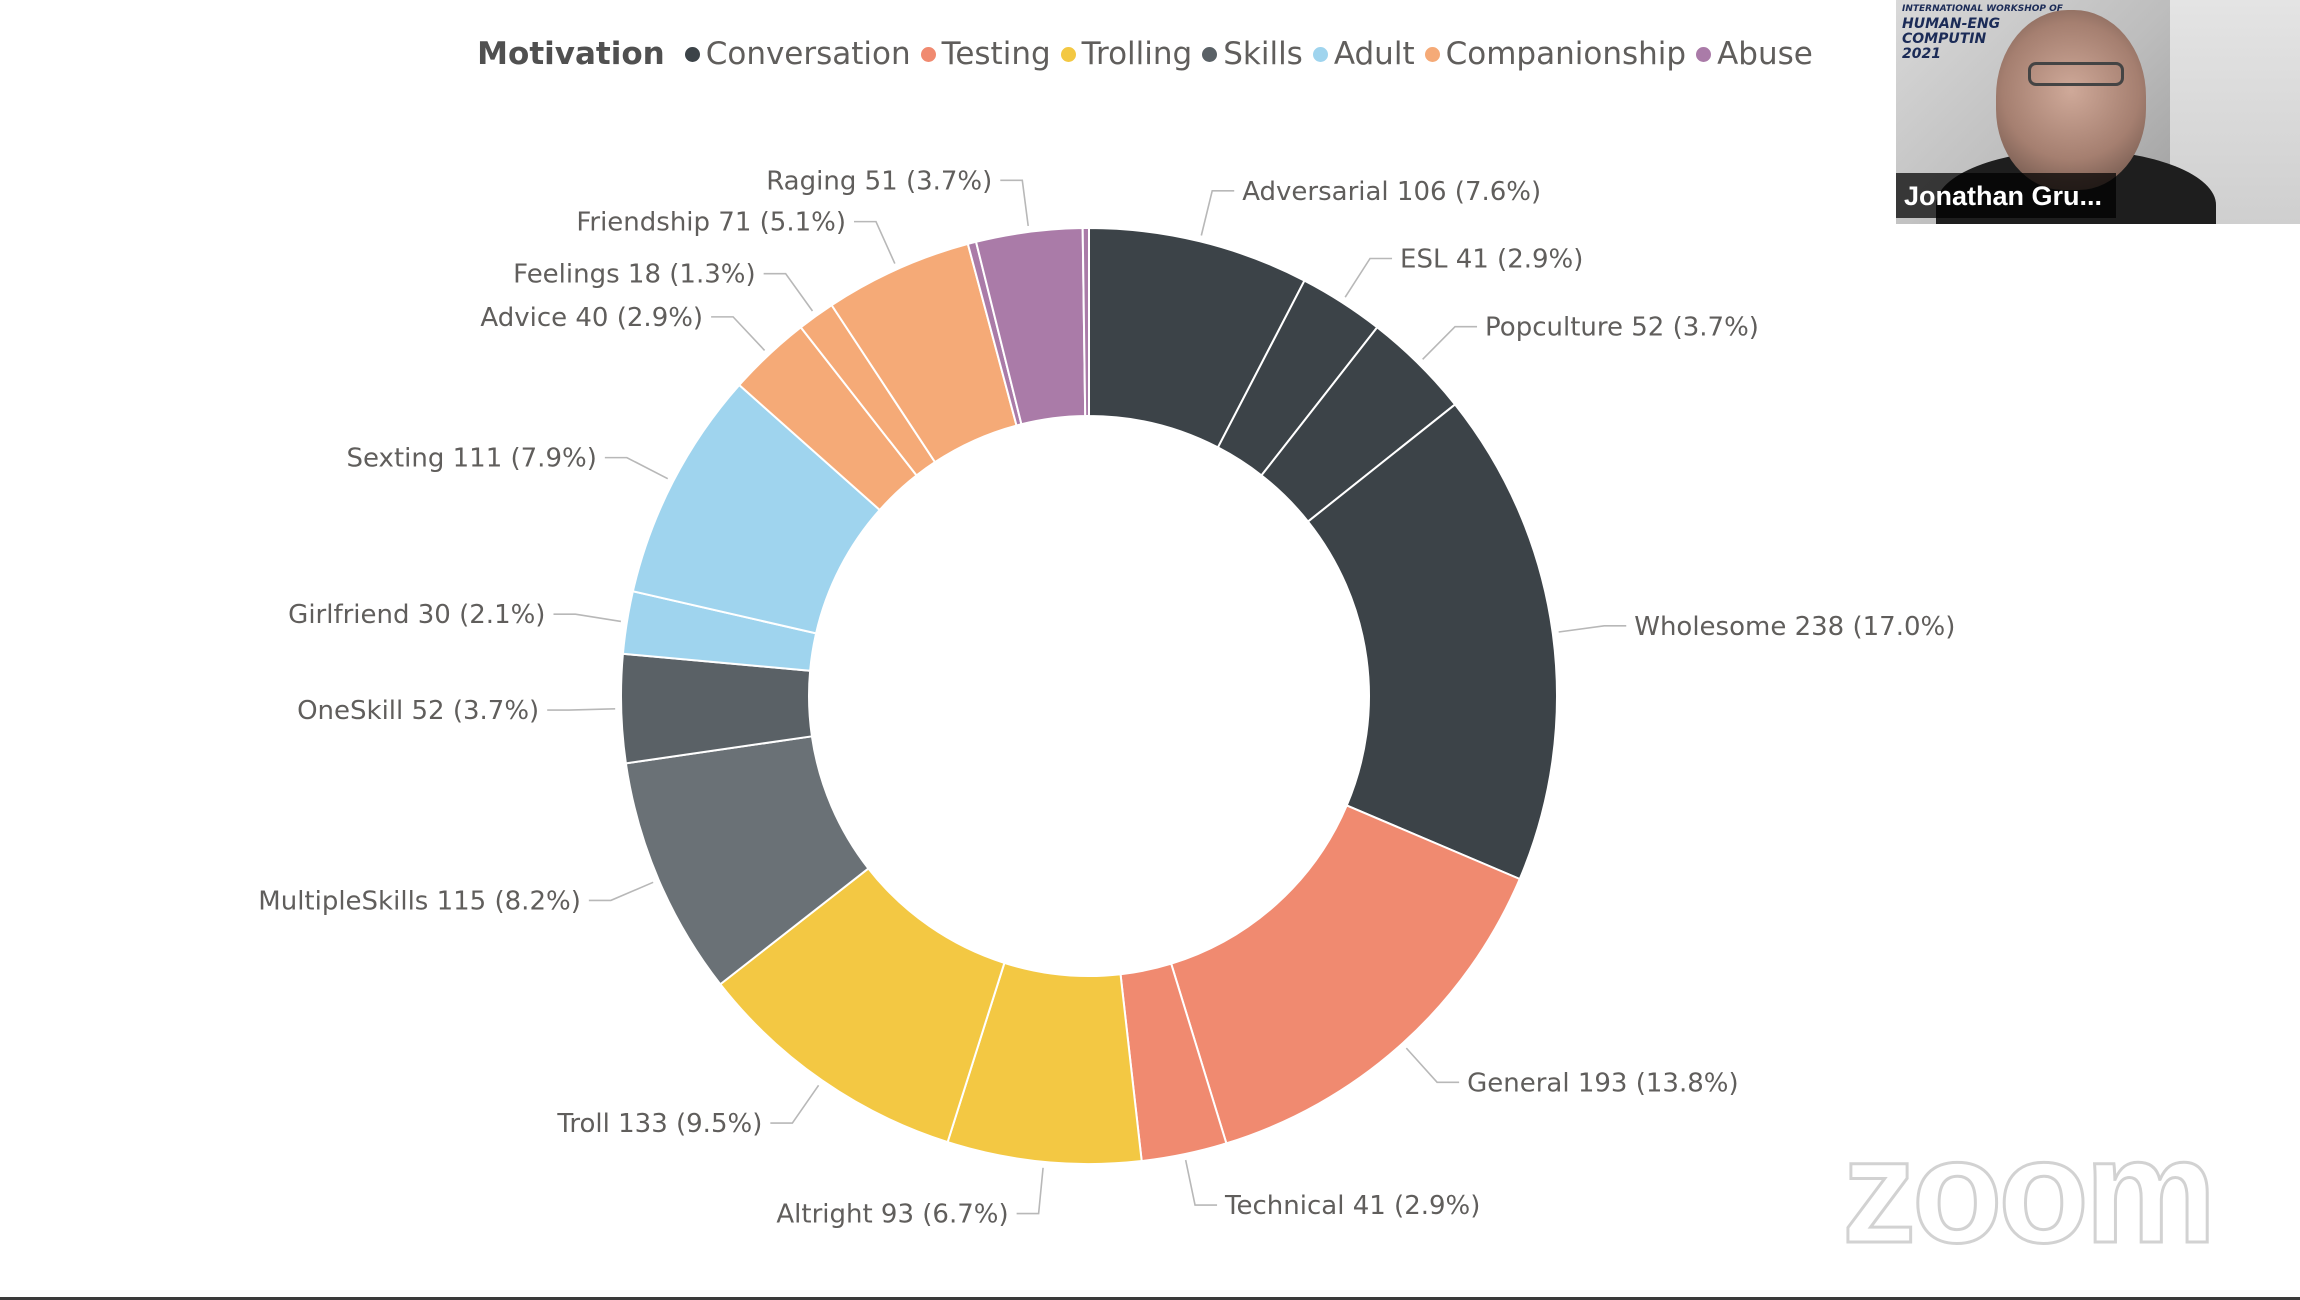  What do you see at coordinates (472, 459) in the screenshot?
I see `data-label-sexting: Sexting 111 (7.9%)` at bounding box center [472, 459].